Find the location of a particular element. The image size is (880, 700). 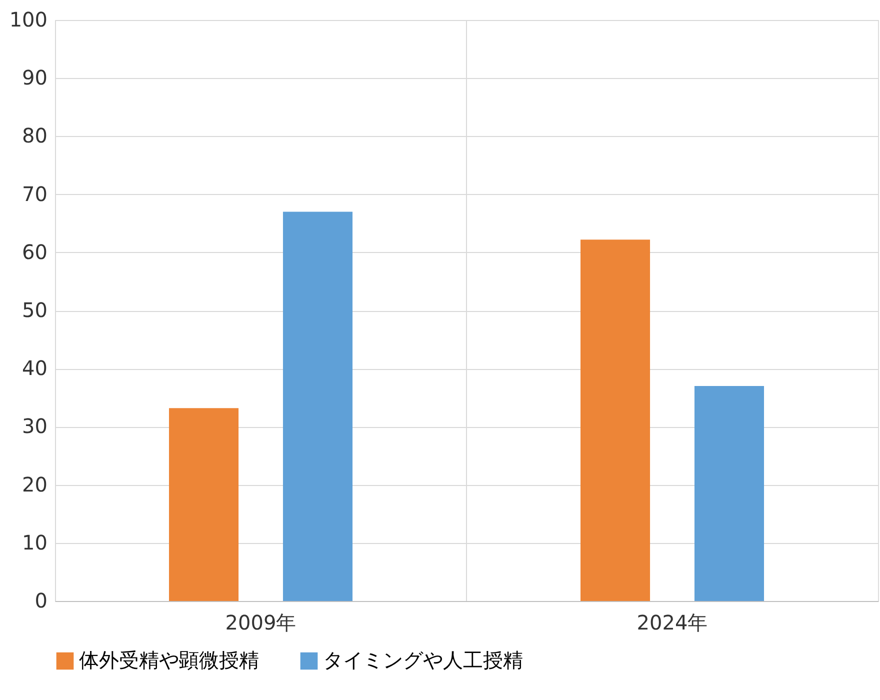

y-tick-label: 30 is located at coordinates (35, 426).